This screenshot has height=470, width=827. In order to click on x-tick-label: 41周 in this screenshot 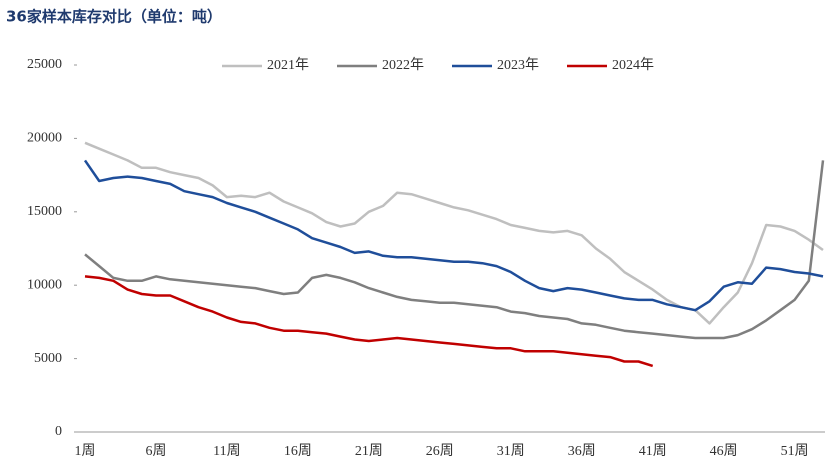, I will do `click(653, 451)`.